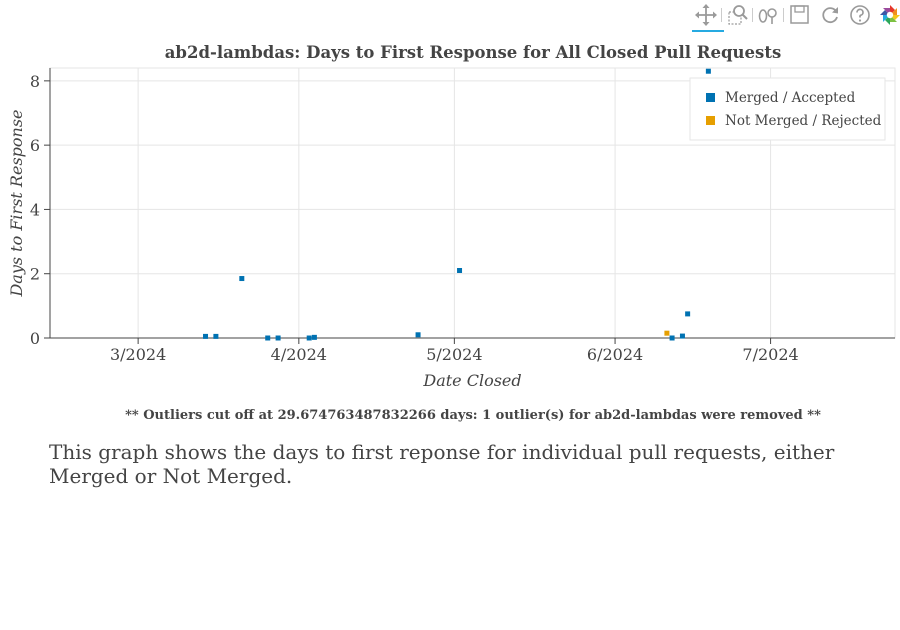 This screenshot has height=630, width=900. Describe the element at coordinates (787, 109) in the screenshot. I see `legend` at that location.